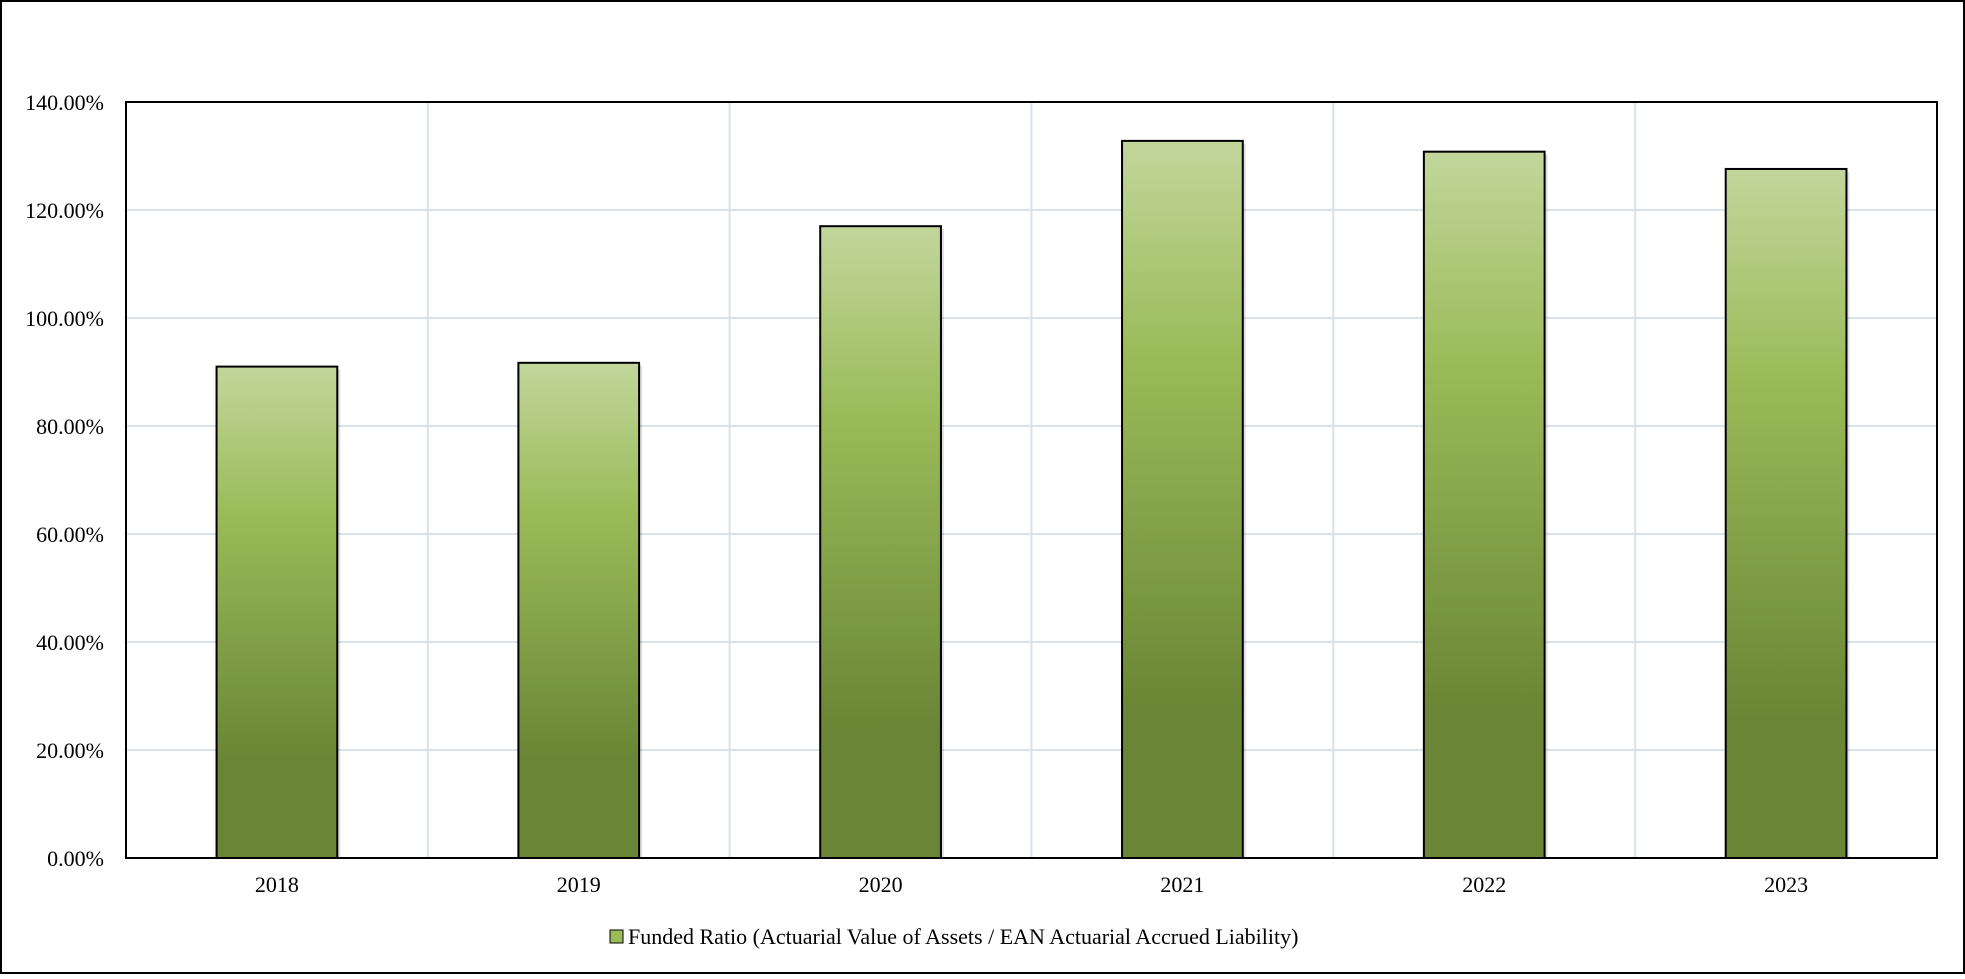 Image resolution: width=1965 pixels, height=979 pixels. Describe the element at coordinates (579, 884) in the screenshot. I see `x-tick-label: 2019` at that location.